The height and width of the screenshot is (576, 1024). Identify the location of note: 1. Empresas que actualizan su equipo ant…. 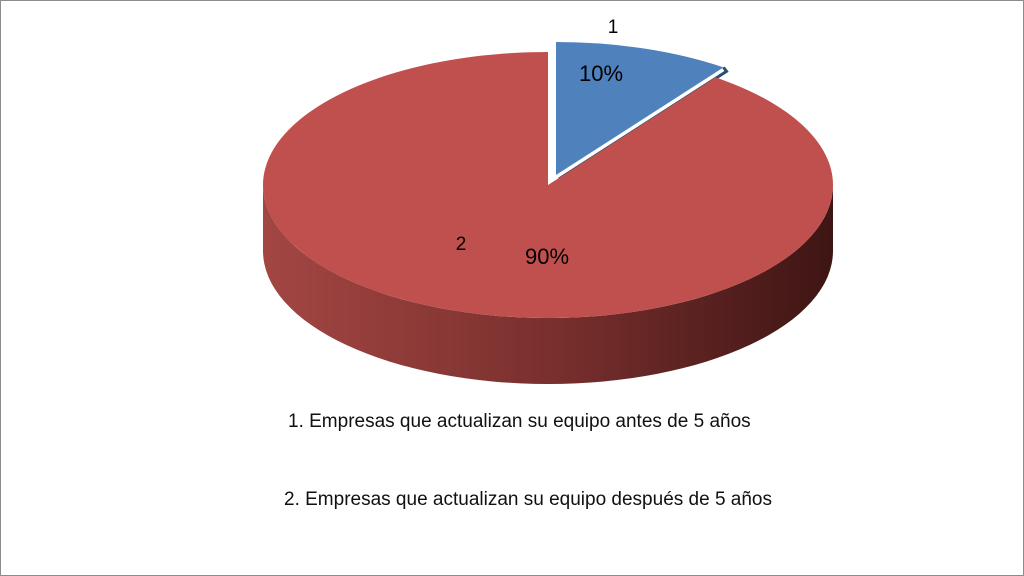
(519, 421).